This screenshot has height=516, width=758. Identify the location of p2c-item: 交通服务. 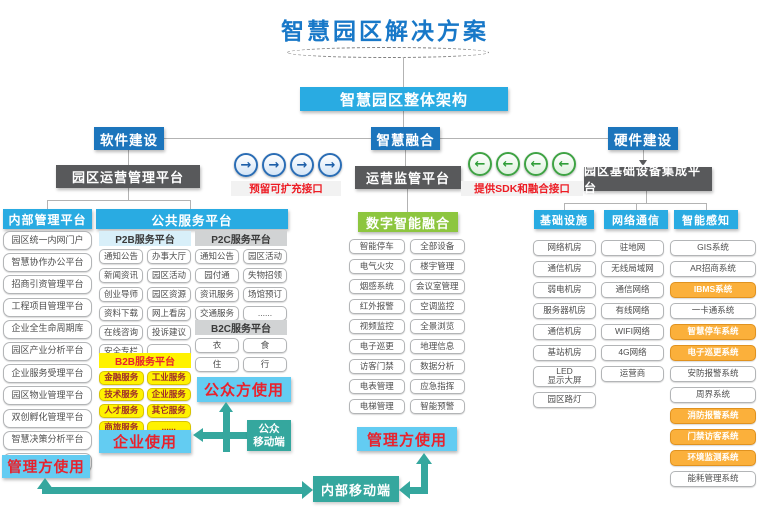
(217, 313).